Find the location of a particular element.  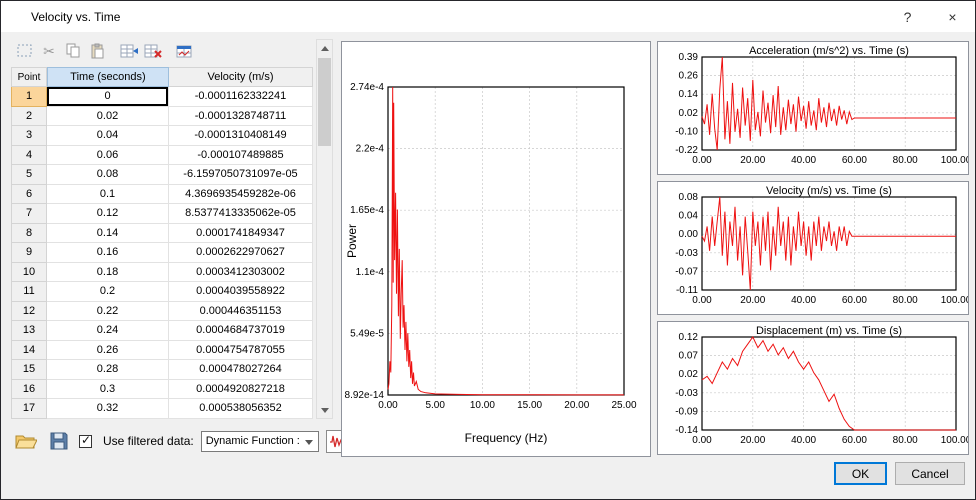

row-header: 11 is located at coordinates (29, 292).